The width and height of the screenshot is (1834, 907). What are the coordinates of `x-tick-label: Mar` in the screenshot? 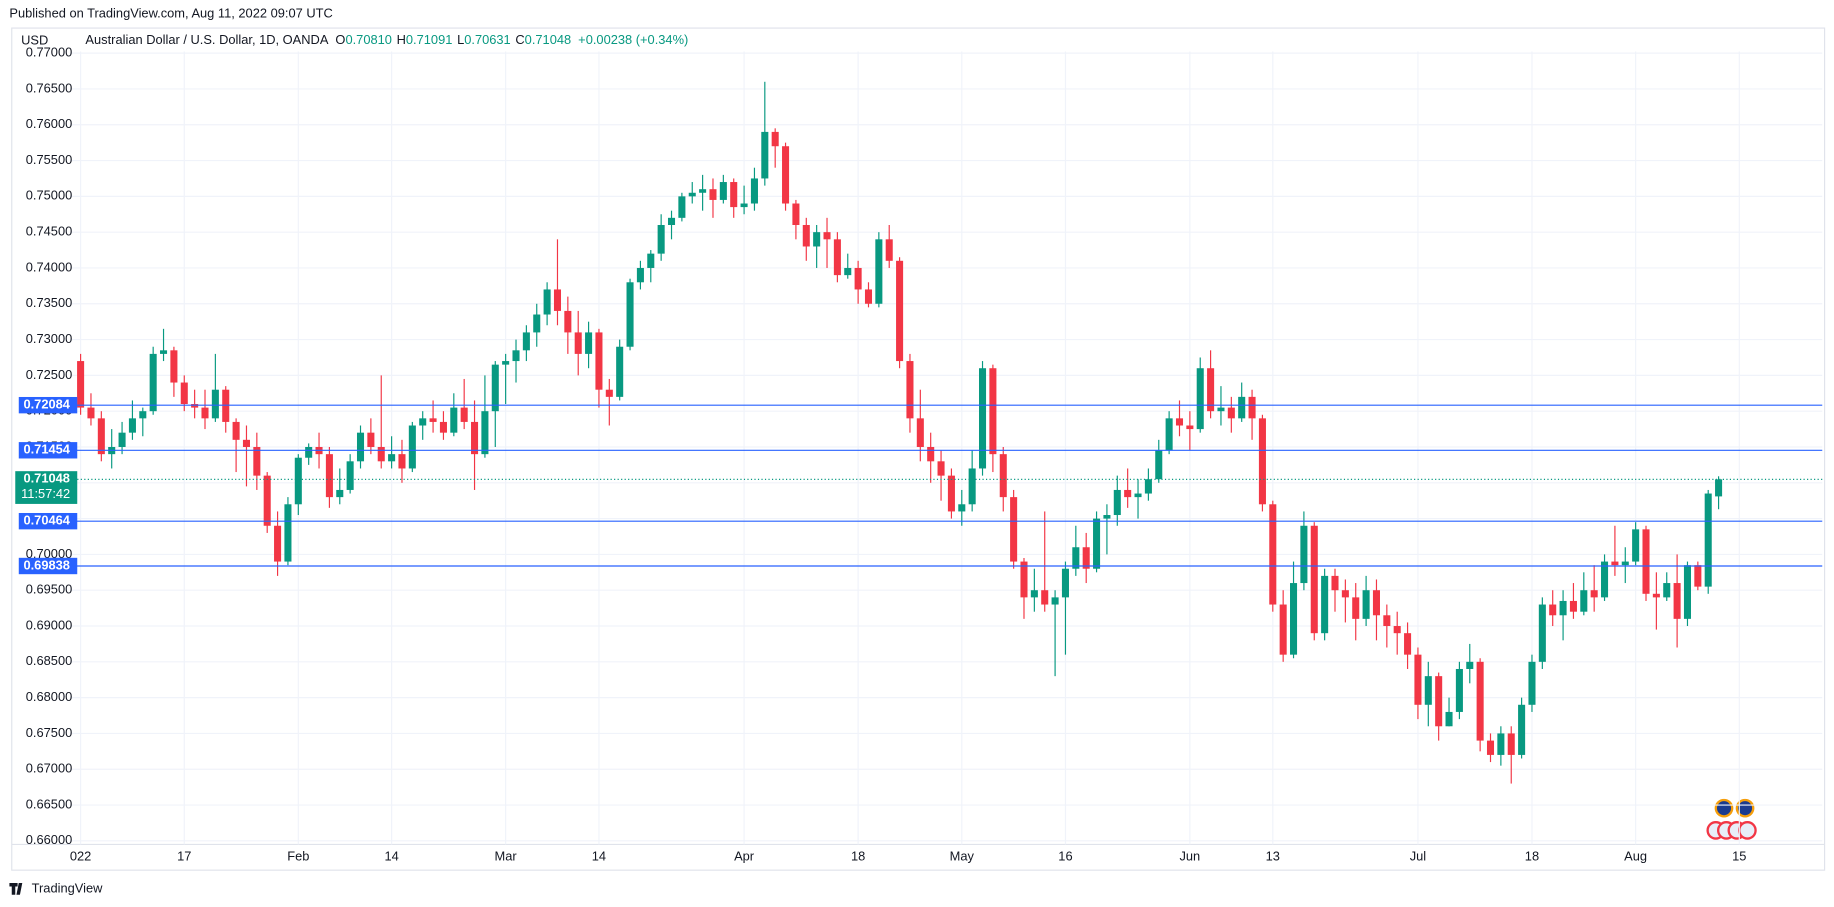 It's located at (506, 856).